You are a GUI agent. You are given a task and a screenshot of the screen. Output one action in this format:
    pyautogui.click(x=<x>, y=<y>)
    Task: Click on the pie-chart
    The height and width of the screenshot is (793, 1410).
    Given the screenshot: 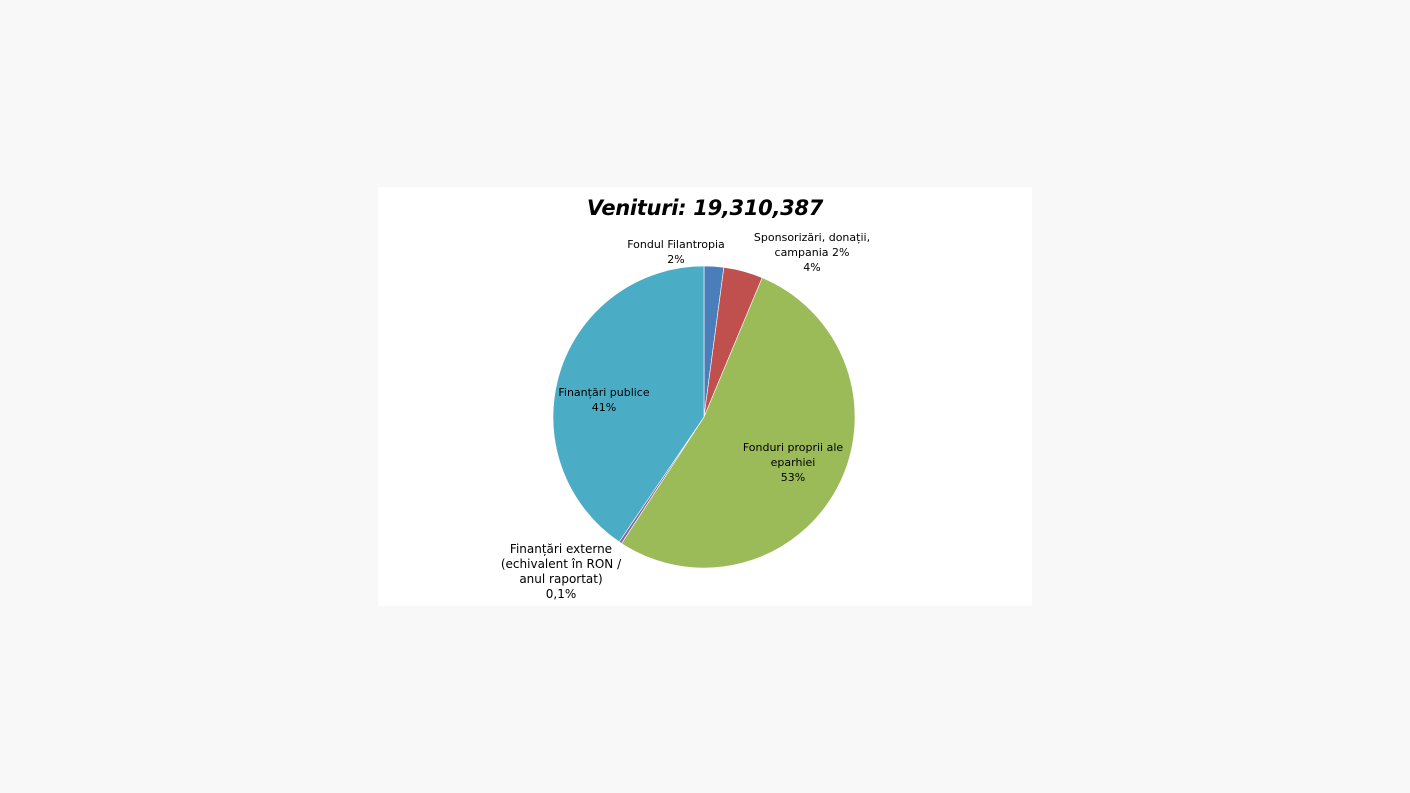 What is the action you would take?
    pyautogui.click(x=704, y=417)
    